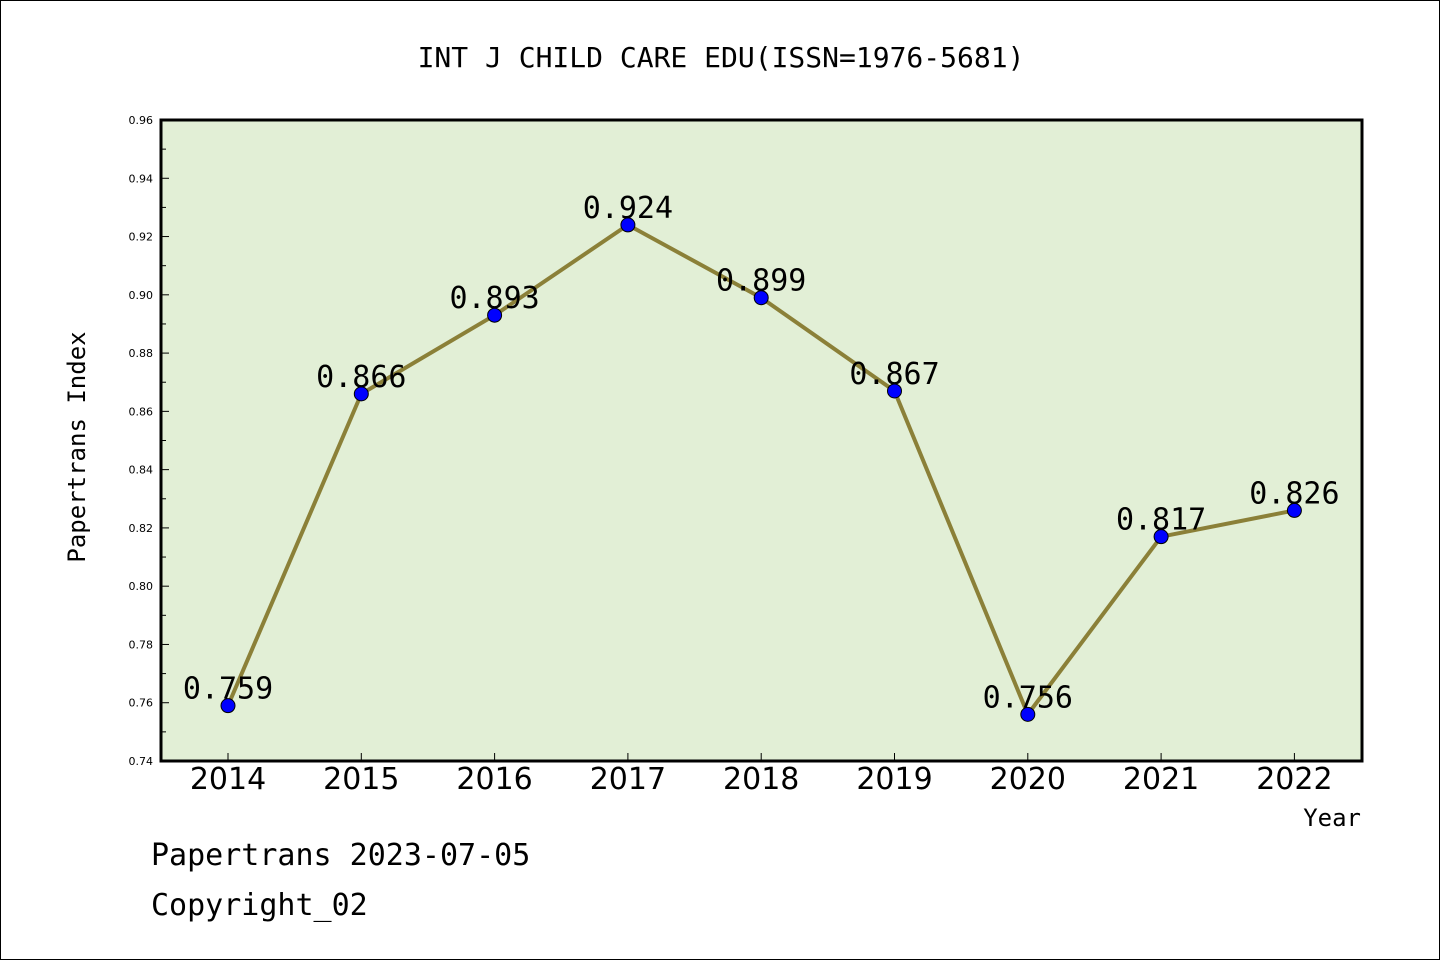  Describe the element at coordinates (628, 779) in the screenshot. I see `x-tick-label: 2017` at that location.